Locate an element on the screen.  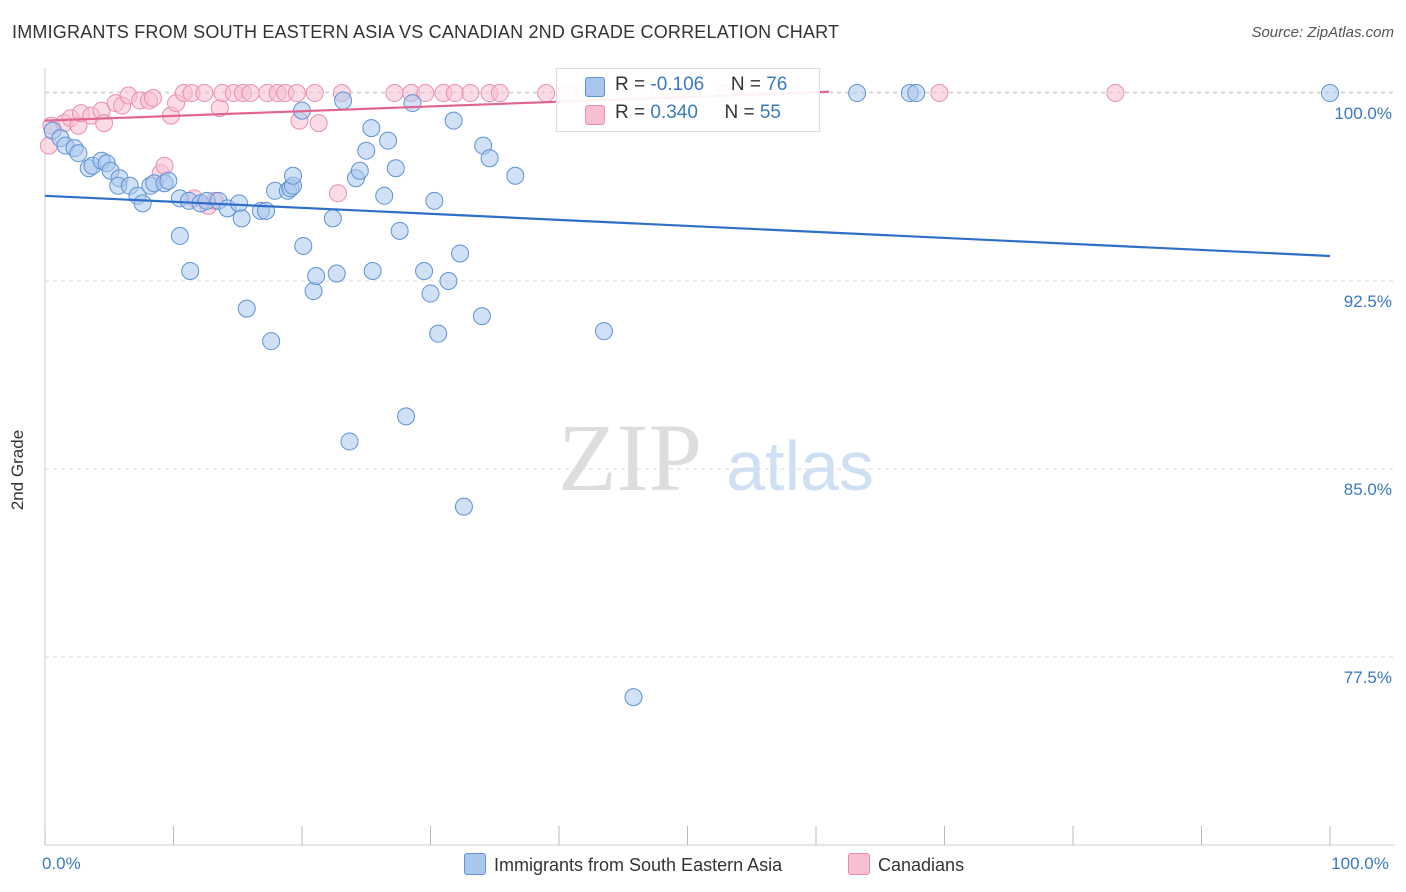
bottom-legend-swatch-blue is located at coordinates (475, 864).